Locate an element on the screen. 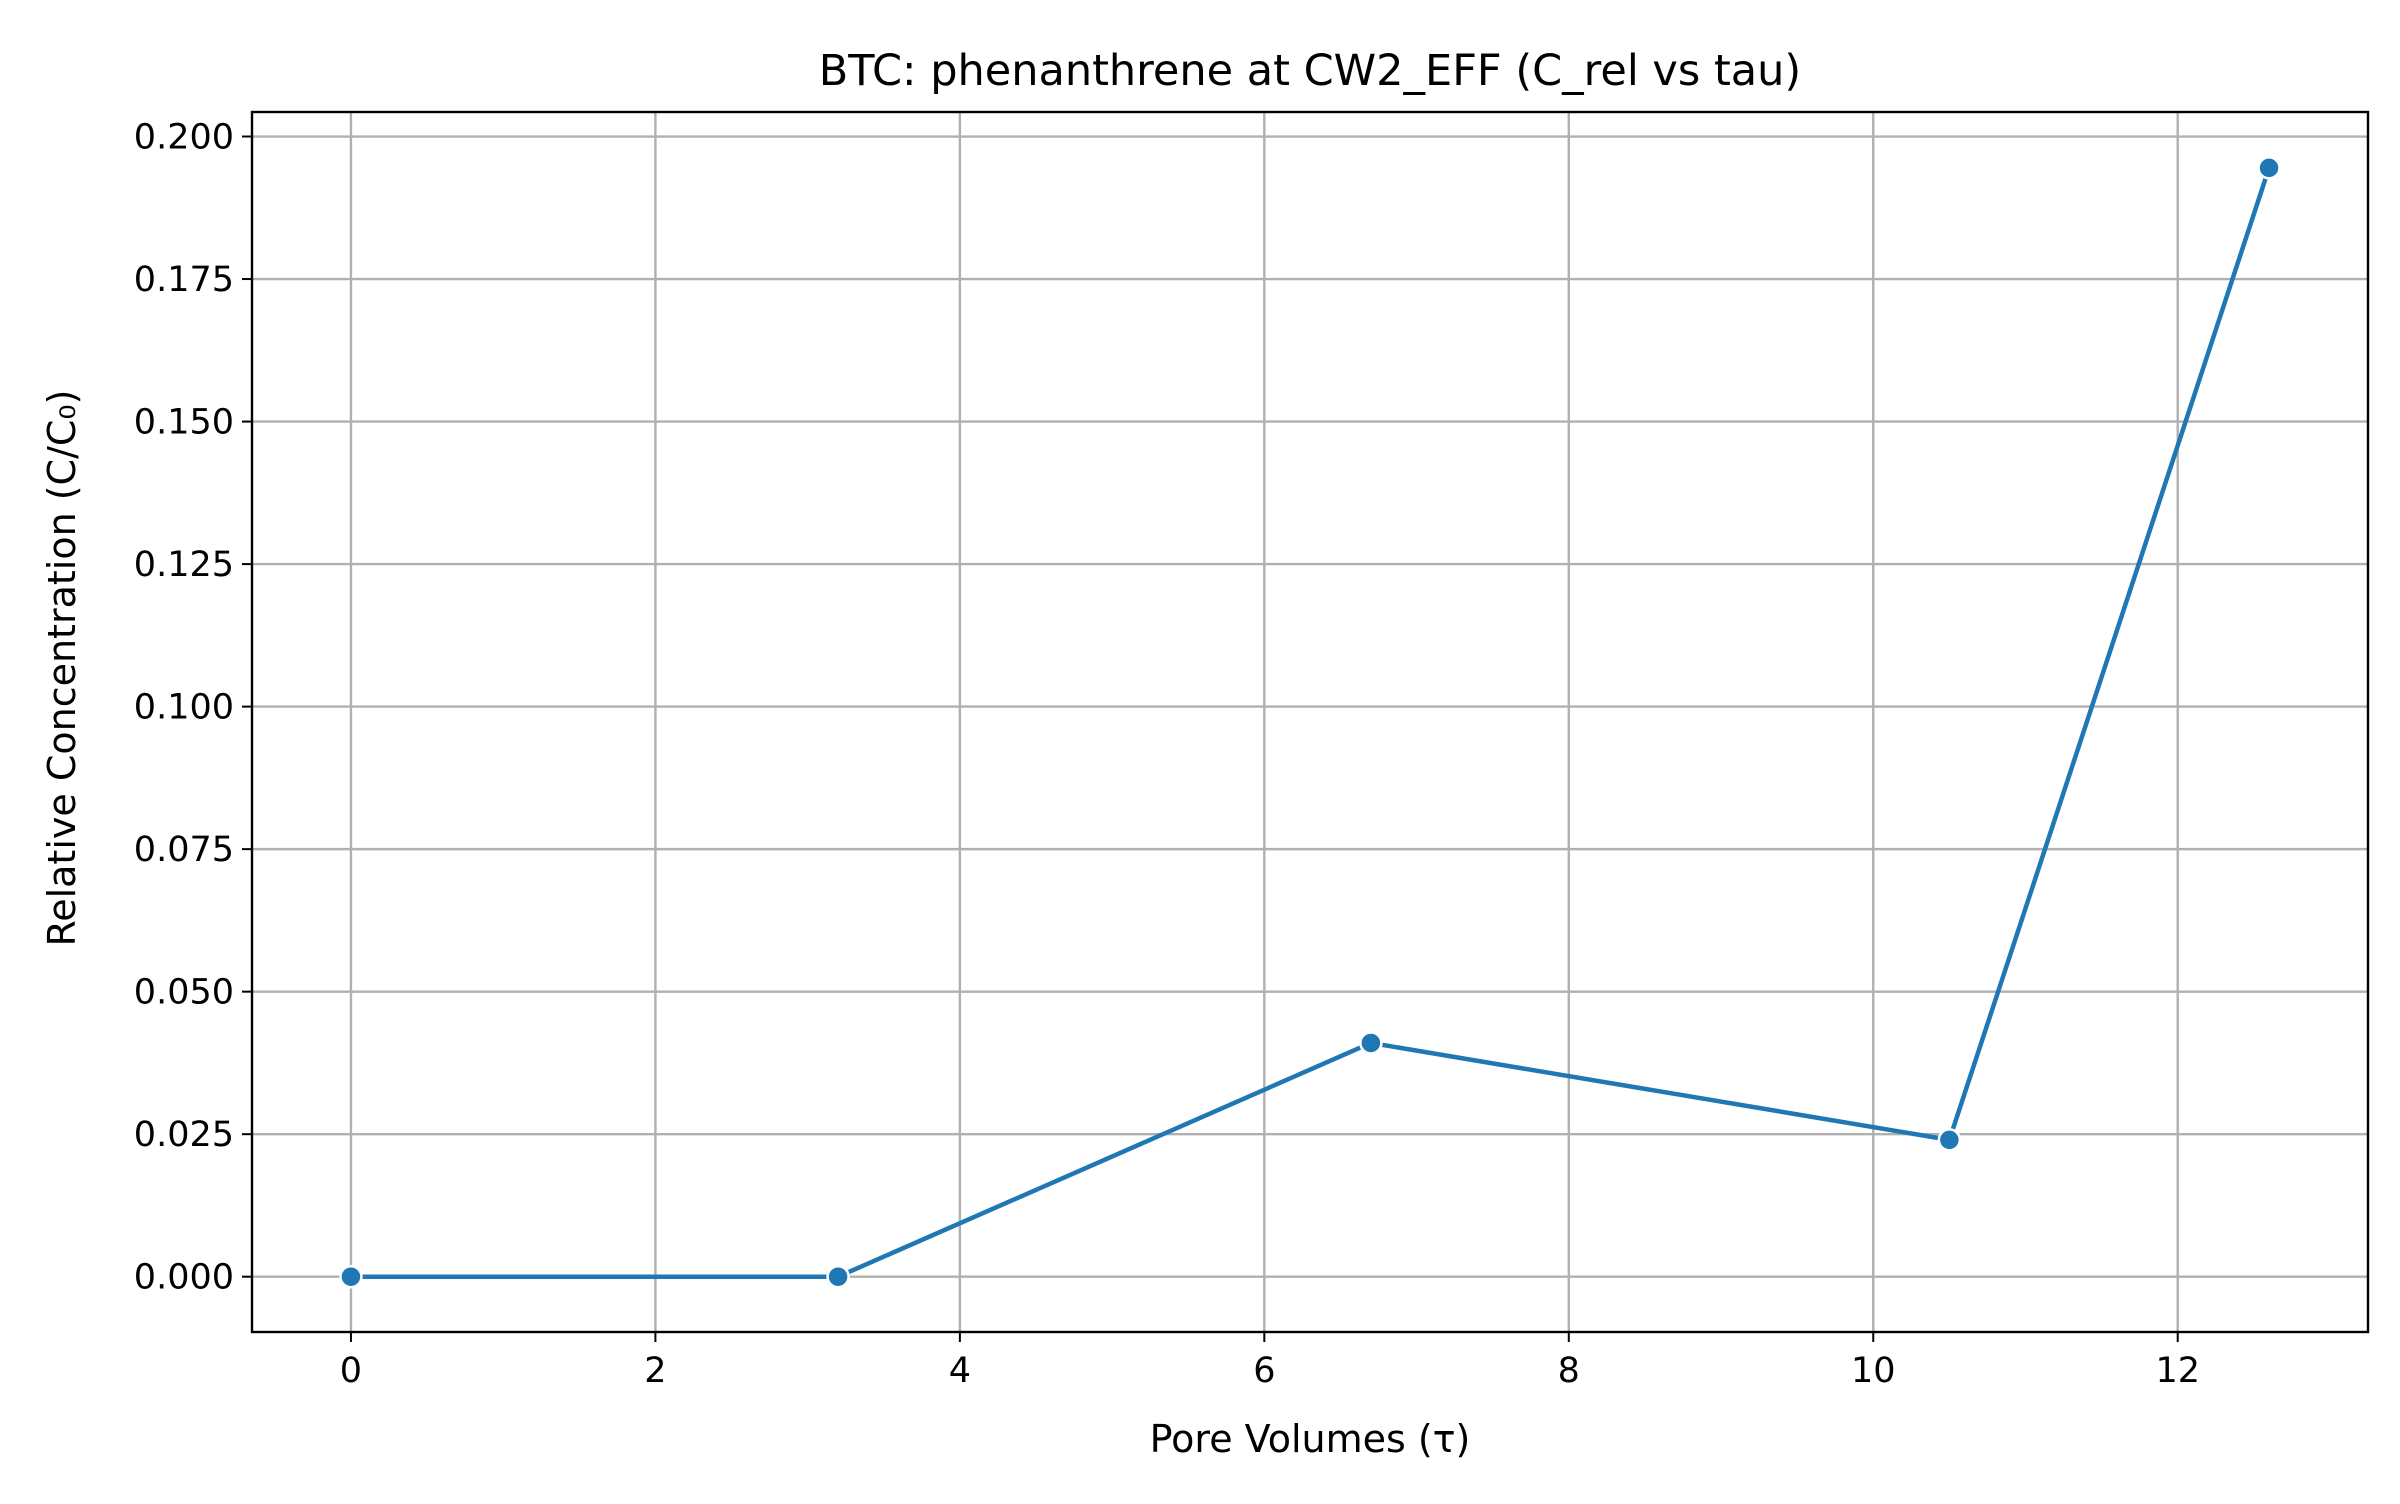  x-tick-label: 2 is located at coordinates (655, 1371).